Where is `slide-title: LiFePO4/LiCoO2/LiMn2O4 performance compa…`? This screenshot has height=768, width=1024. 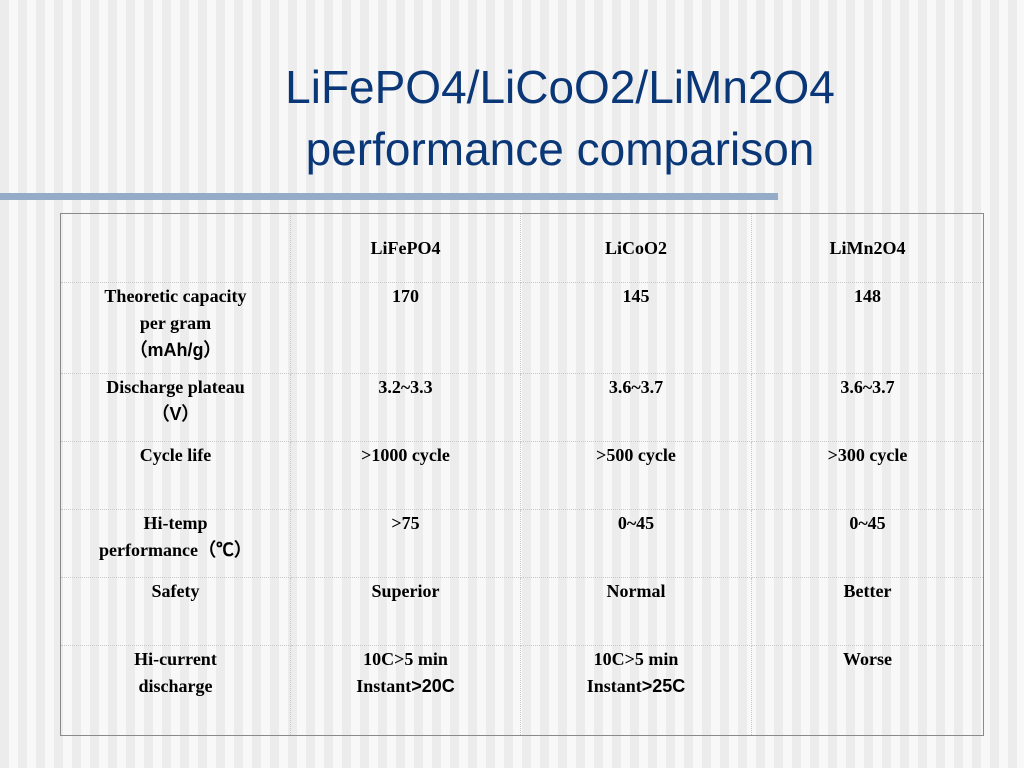
slide-title: LiFePO4/LiCoO2/LiMn2O4 performance compa… is located at coordinates (560, 118).